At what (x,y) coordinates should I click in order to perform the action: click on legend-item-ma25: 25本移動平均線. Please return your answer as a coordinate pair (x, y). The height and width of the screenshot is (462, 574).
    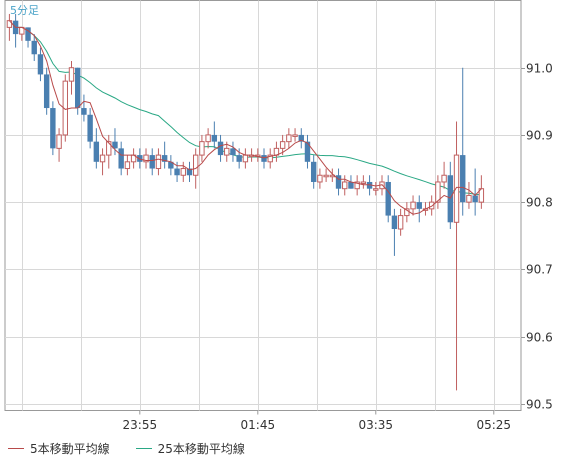
    Looking at the image, I should click on (190, 448).